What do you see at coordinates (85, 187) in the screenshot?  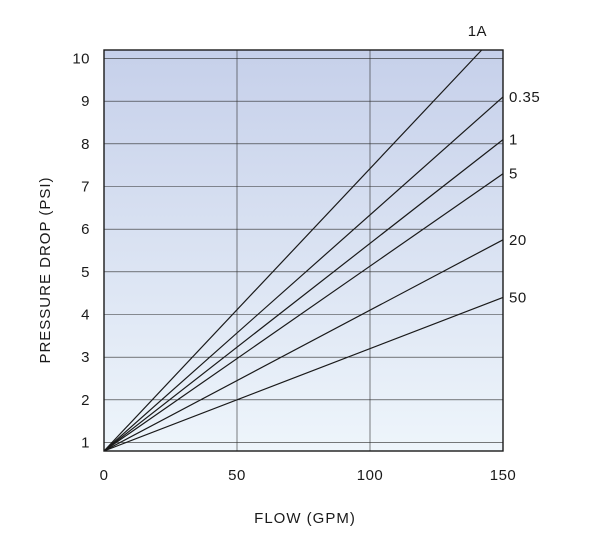 I see `y-tick-7: 7` at bounding box center [85, 187].